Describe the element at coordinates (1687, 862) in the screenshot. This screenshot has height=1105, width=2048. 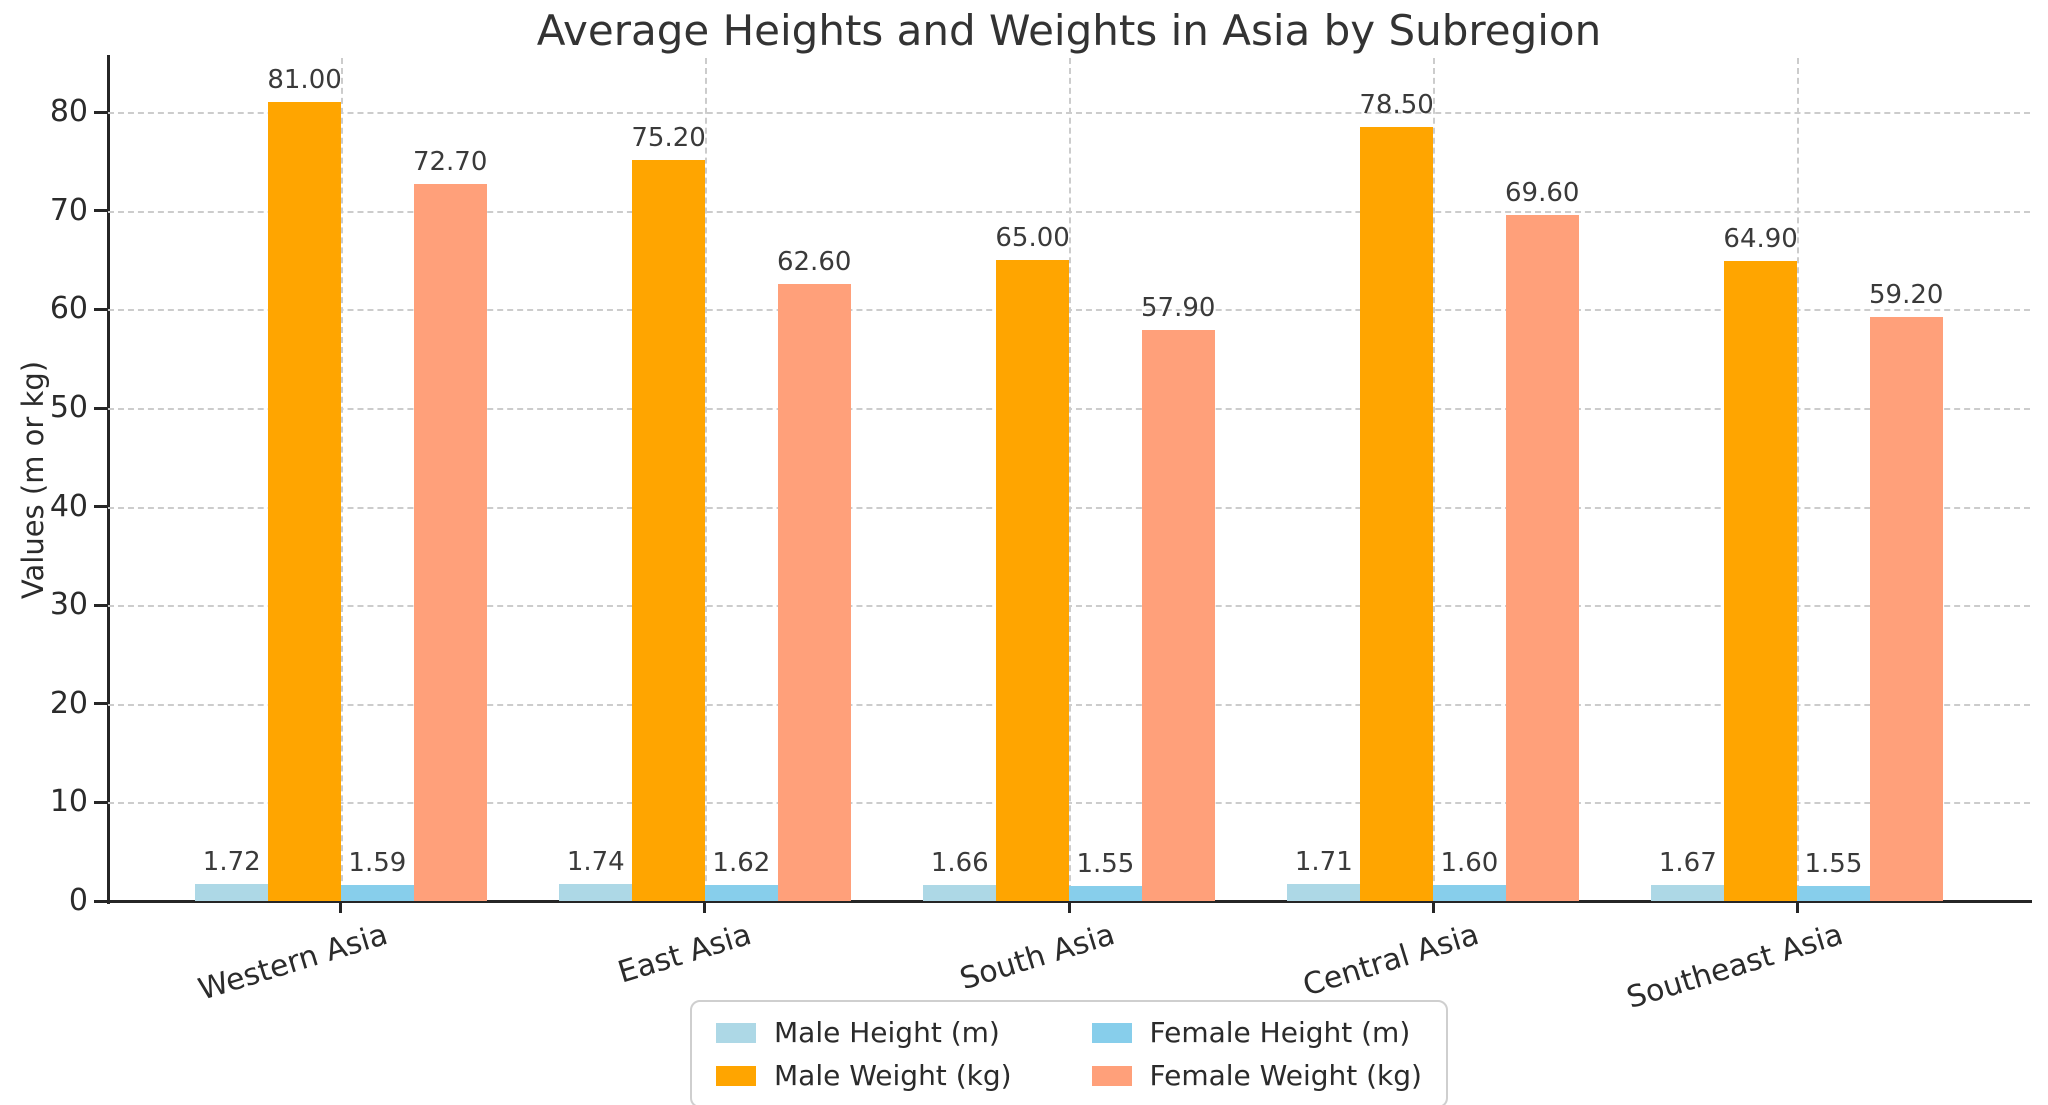
I see `bar-value-label: 1.67` at that location.